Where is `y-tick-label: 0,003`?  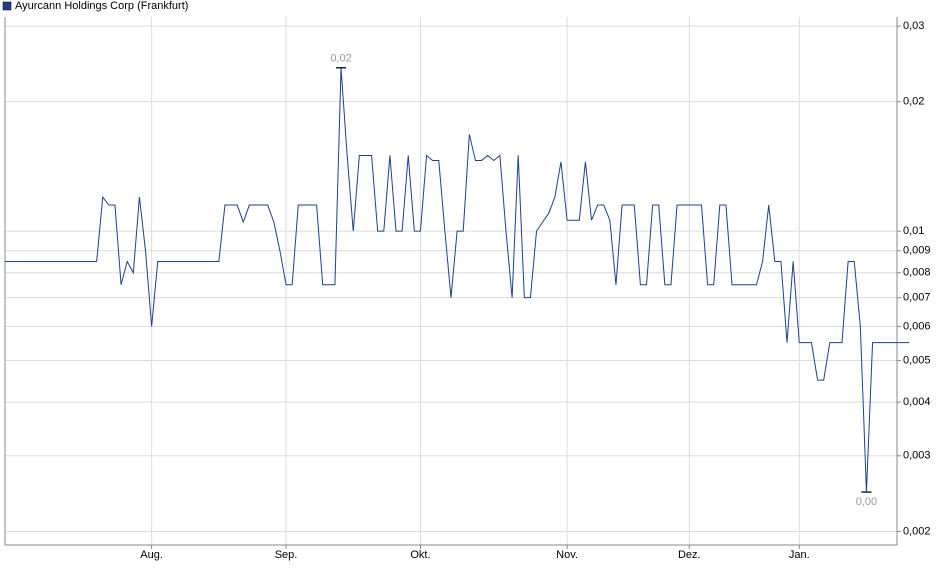
y-tick-label: 0,003 is located at coordinates (917, 456).